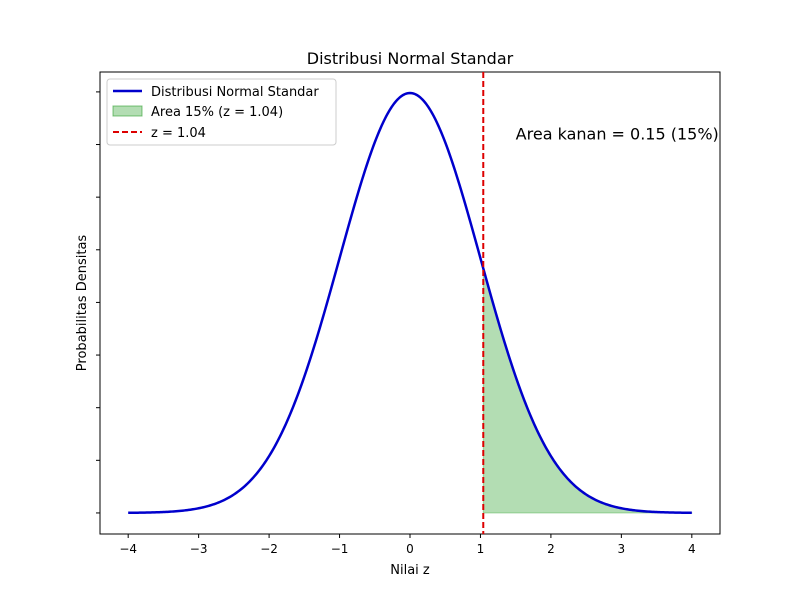 The image size is (800, 600). I want to click on x-tick-label: −4, so click(128, 549).